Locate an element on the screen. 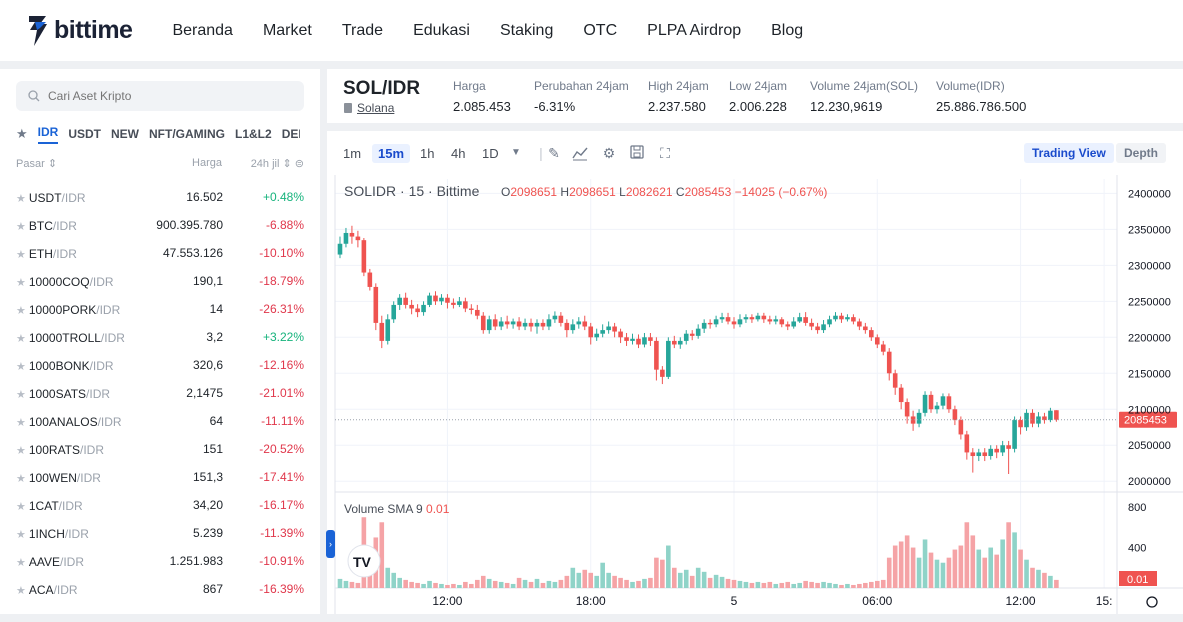 This screenshot has height=622, width=1183. timeframe-1h: 1h is located at coordinates (427, 153).